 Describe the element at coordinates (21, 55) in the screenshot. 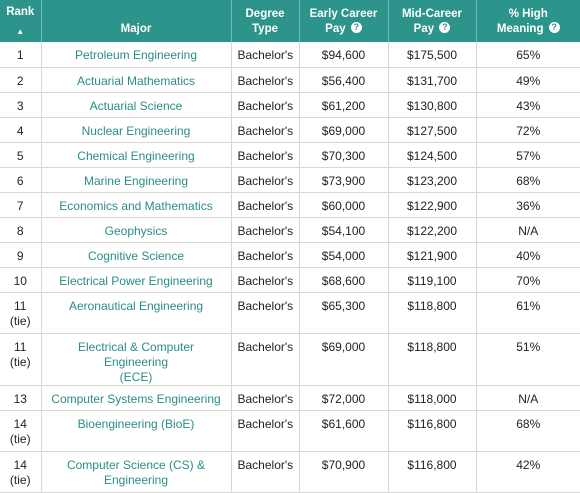

I see `rank-cell: 1` at that location.